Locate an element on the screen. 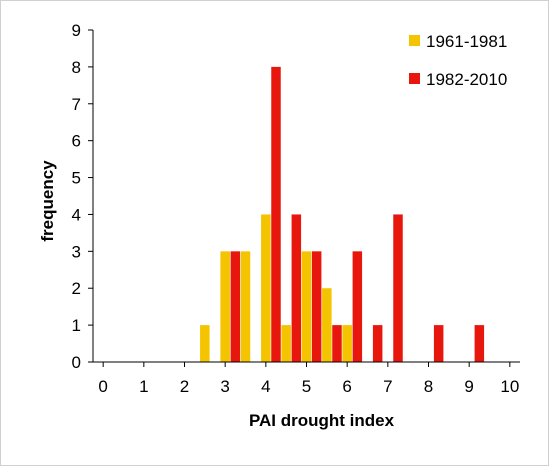  y-tick-label: 9 is located at coordinates (76, 30).